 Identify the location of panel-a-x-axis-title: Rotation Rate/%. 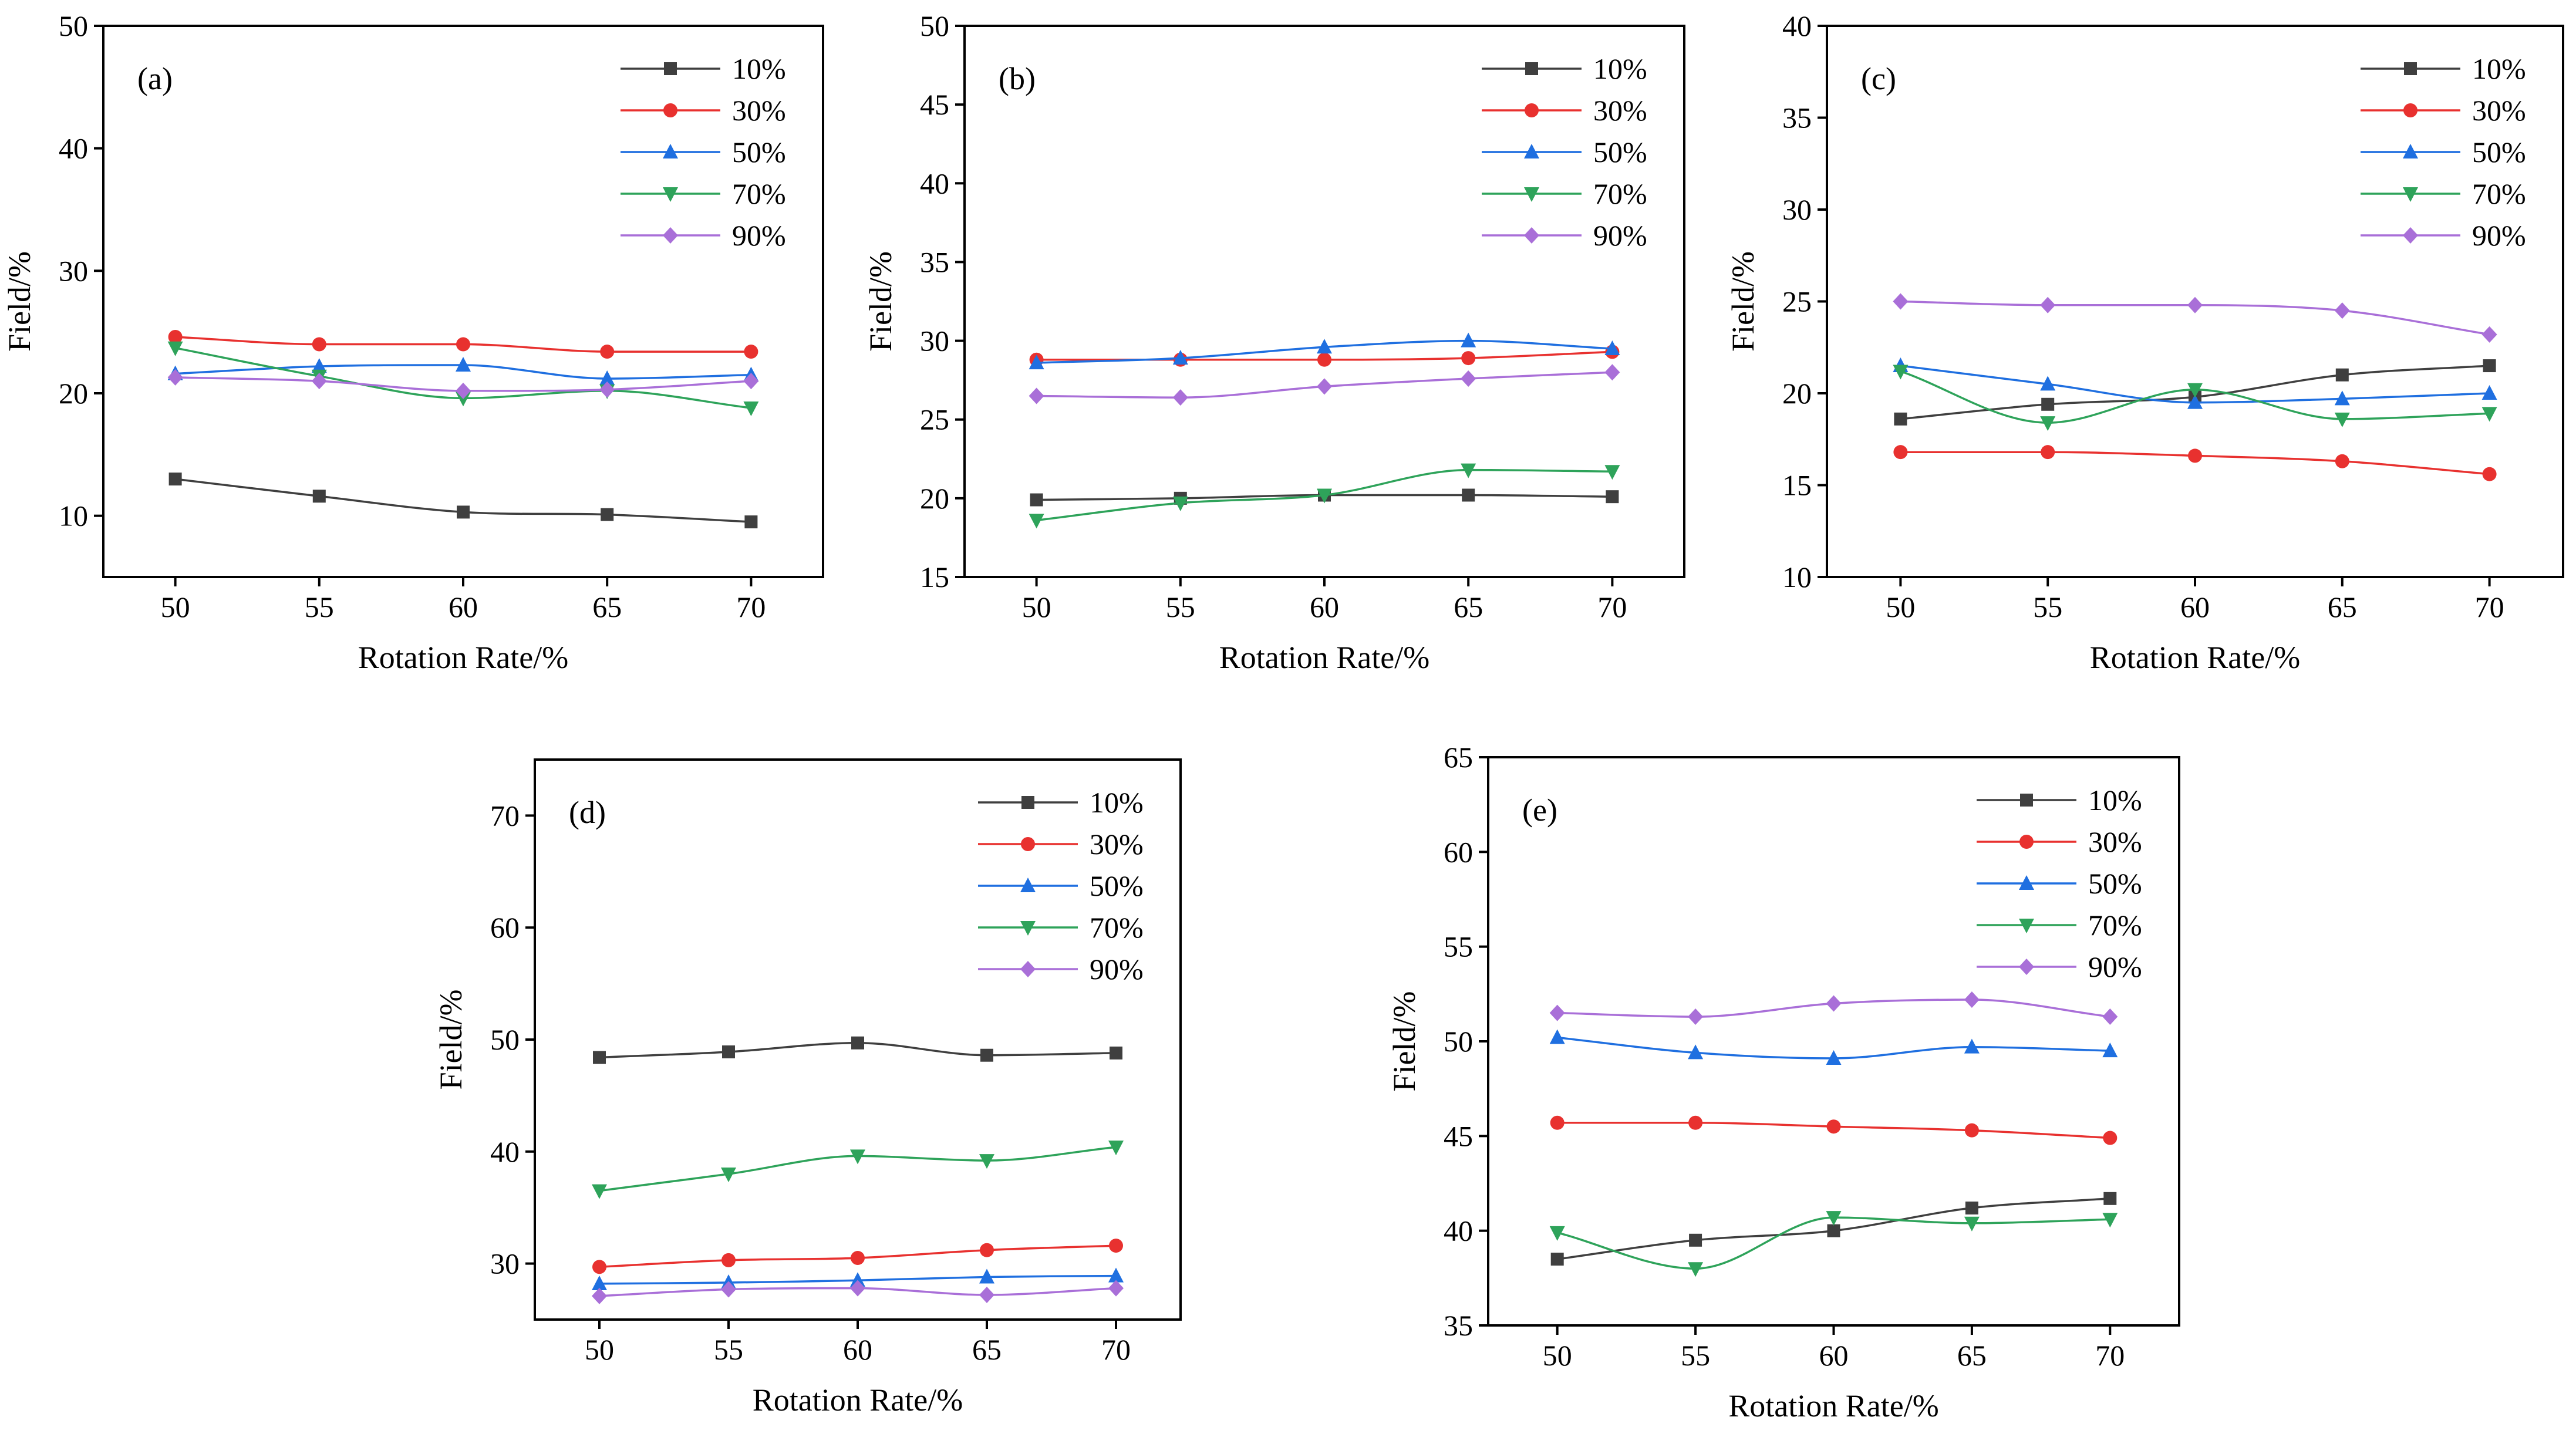
(463, 657).